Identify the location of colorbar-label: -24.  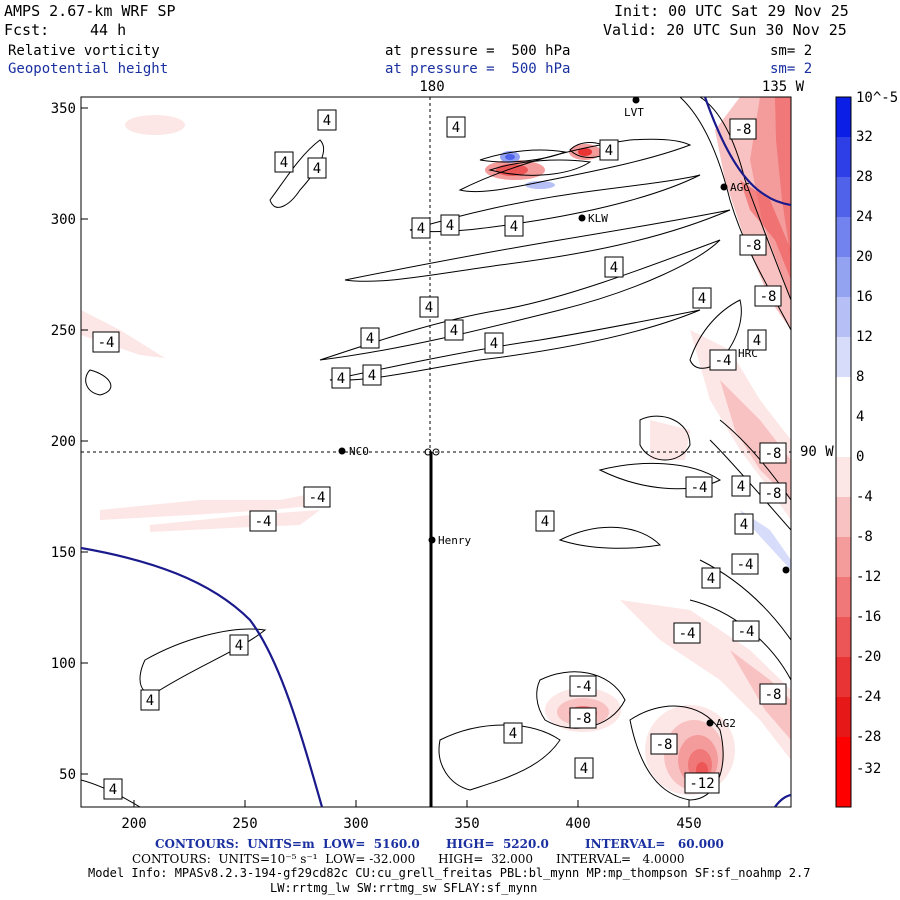
(868, 697).